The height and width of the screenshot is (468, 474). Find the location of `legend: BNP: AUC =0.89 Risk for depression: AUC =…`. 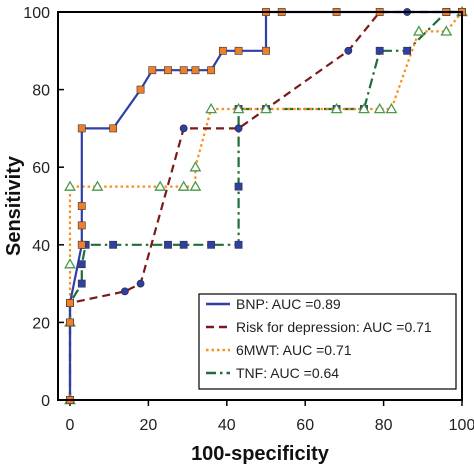

legend: BNP: AUC =0.89 Risk for depression: AUC =… is located at coordinates (327, 341).